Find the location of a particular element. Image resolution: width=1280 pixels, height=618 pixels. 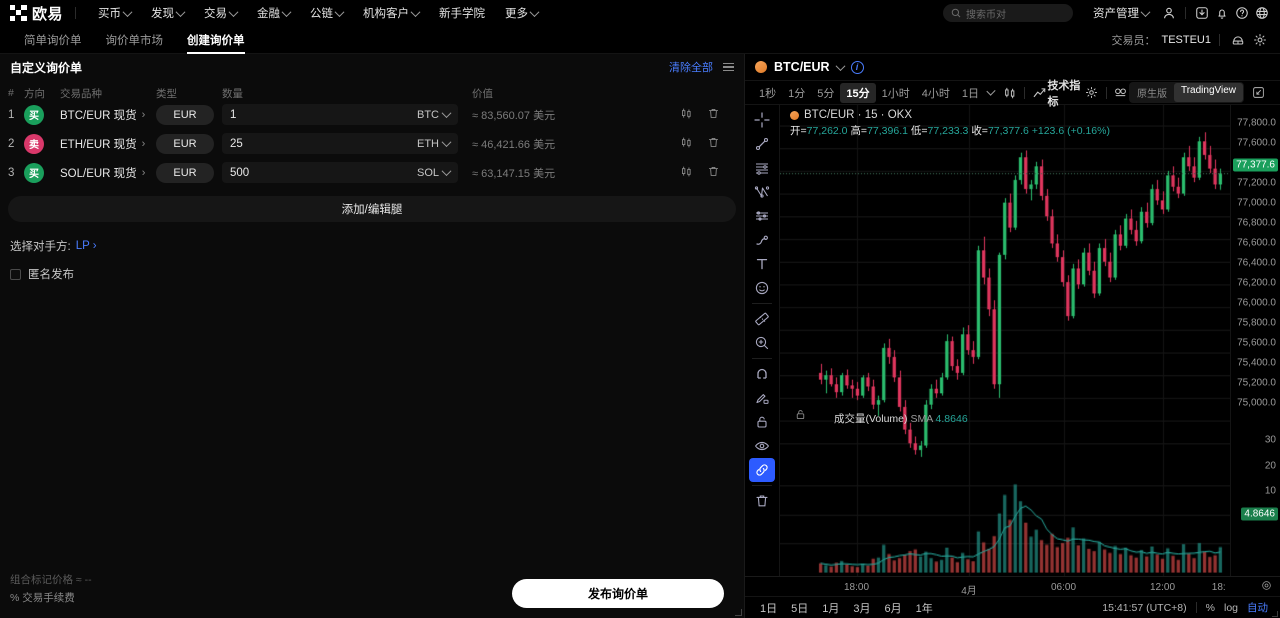

user-icon is located at coordinates (1169, 13).